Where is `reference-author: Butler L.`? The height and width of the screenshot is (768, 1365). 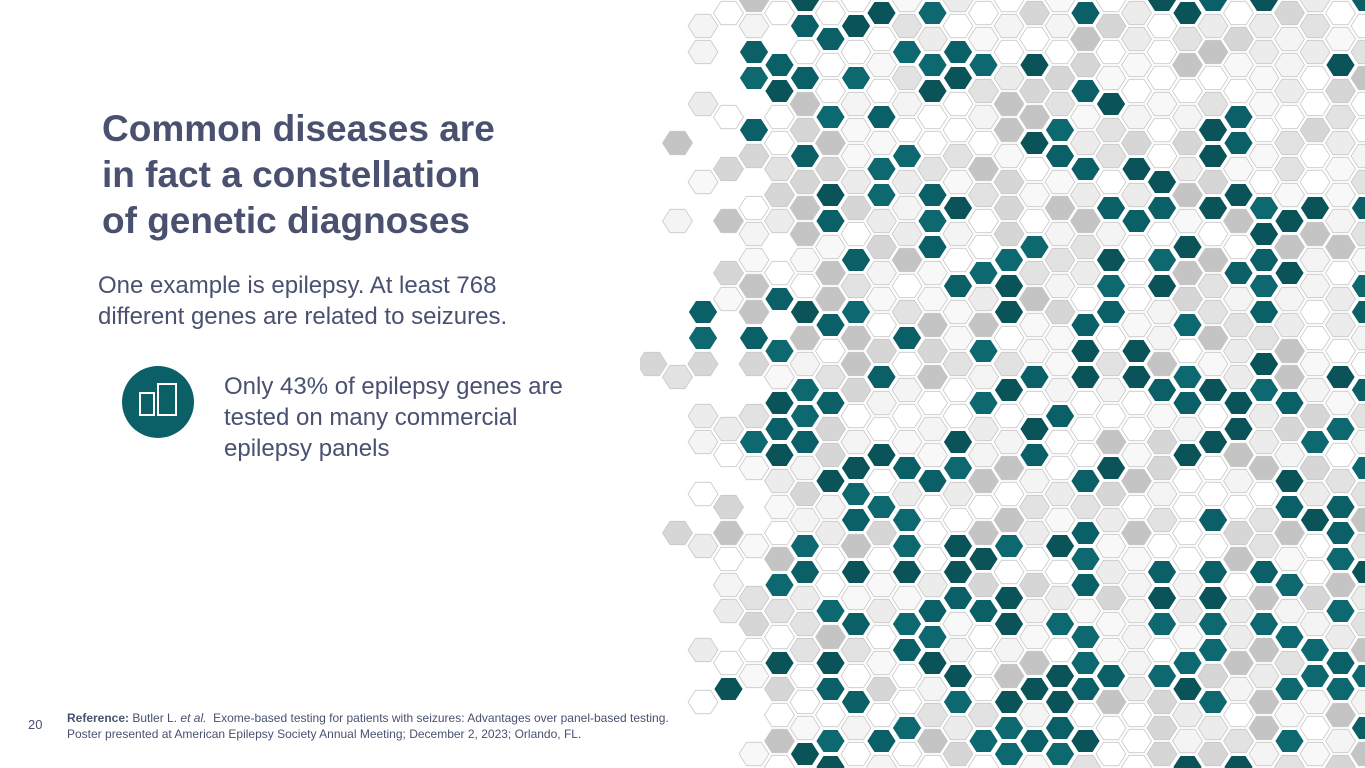
reference-author: Butler L. is located at coordinates (155, 718).